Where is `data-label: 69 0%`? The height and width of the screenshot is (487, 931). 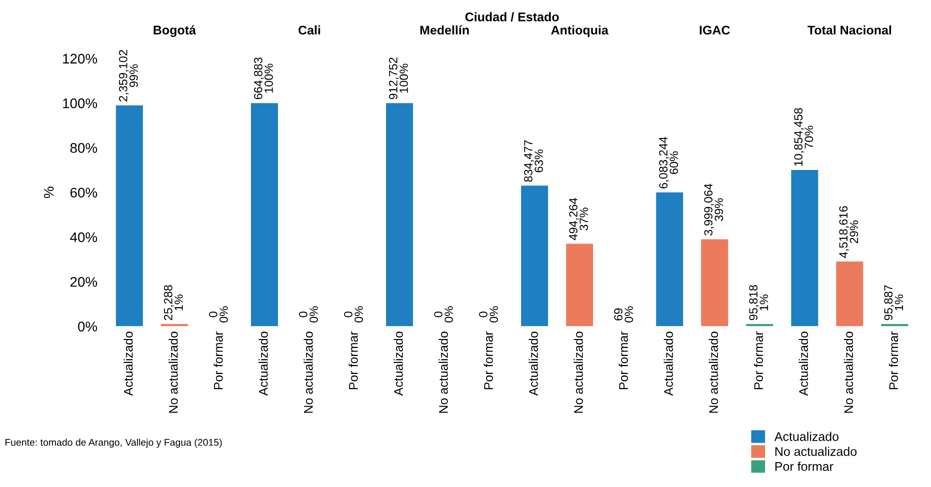
data-label: 69 0% is located at coordinates (624, 314).